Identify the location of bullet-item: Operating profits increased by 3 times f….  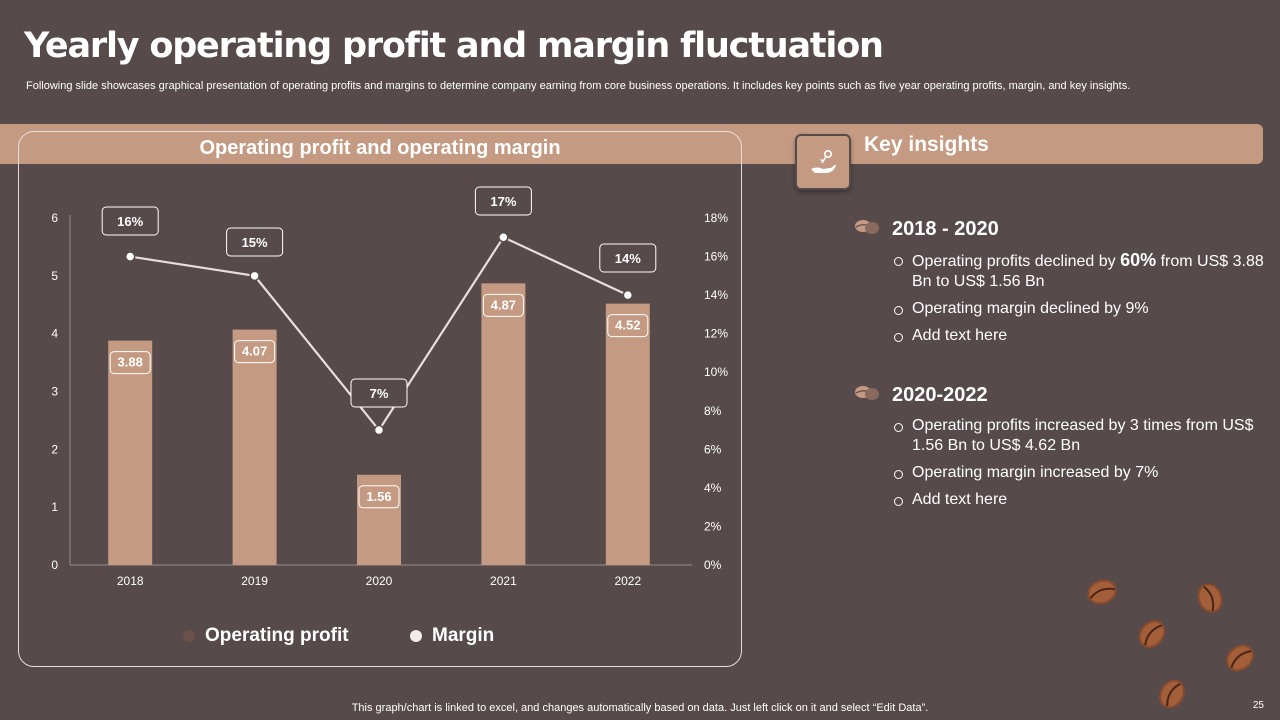
(1082, 436).